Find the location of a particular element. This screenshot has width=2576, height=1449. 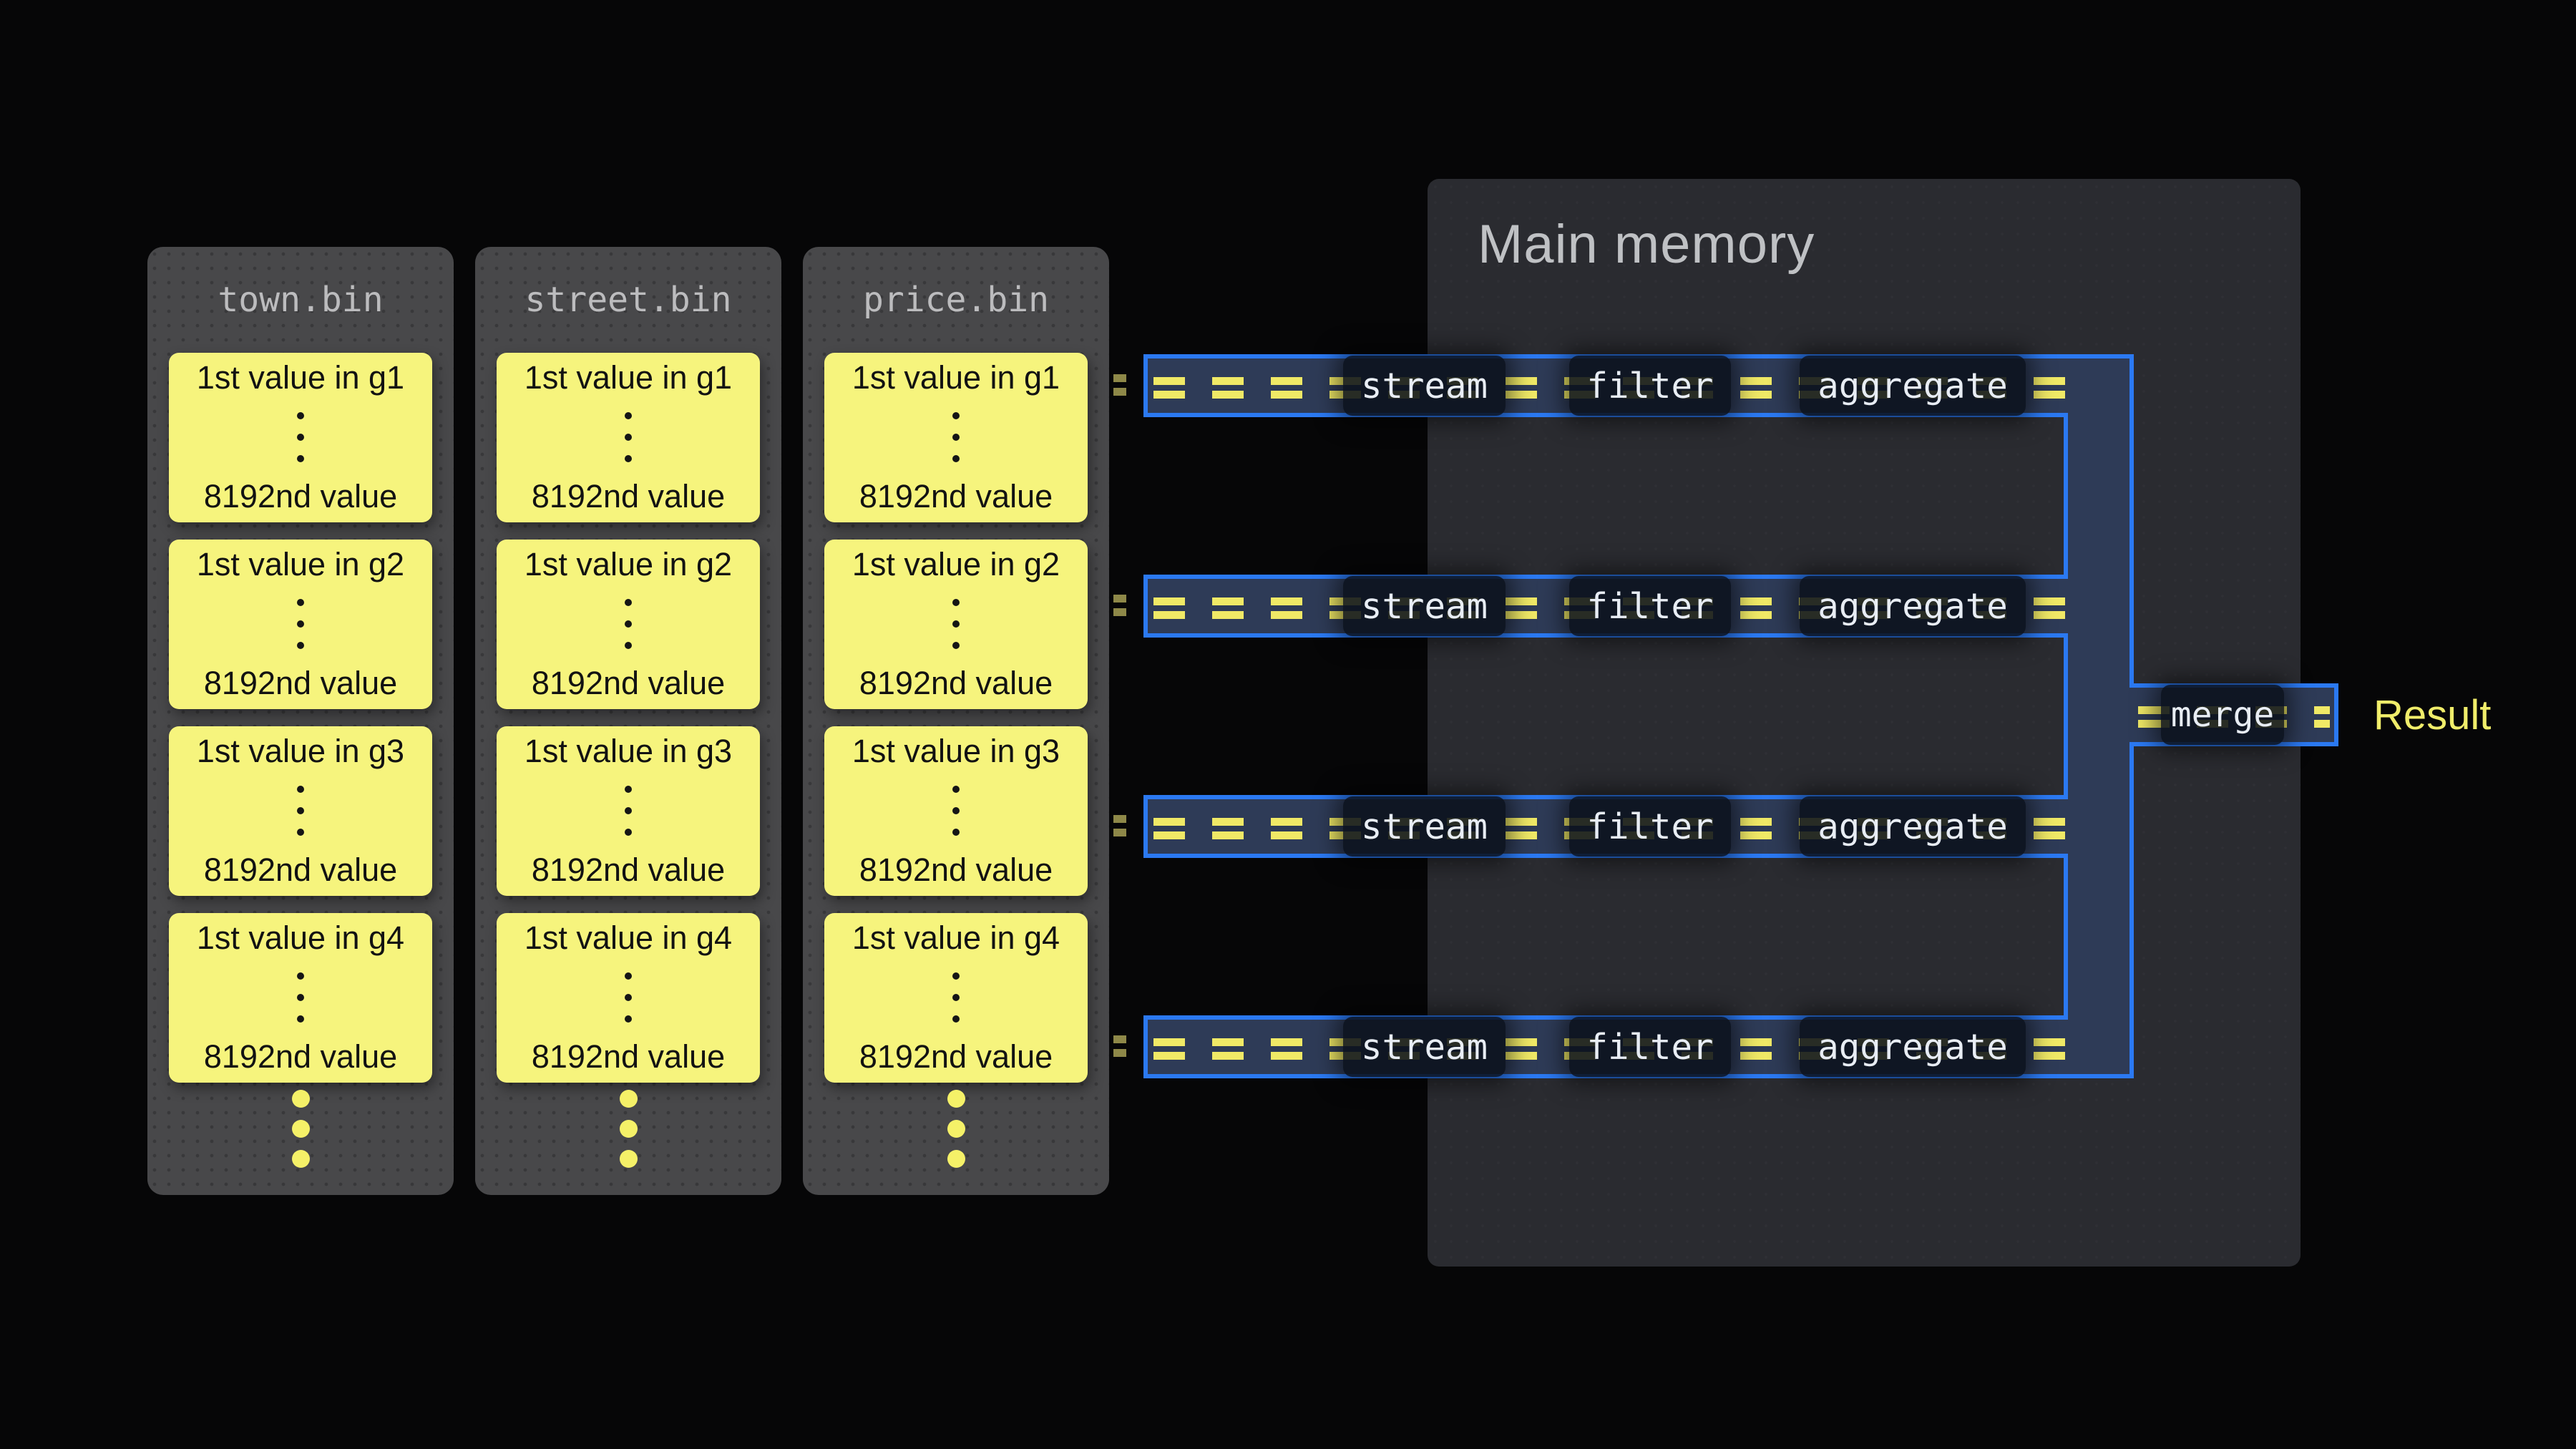

pipeline-band-1: stream filter aggregate is located at coordinates (1605, 385).